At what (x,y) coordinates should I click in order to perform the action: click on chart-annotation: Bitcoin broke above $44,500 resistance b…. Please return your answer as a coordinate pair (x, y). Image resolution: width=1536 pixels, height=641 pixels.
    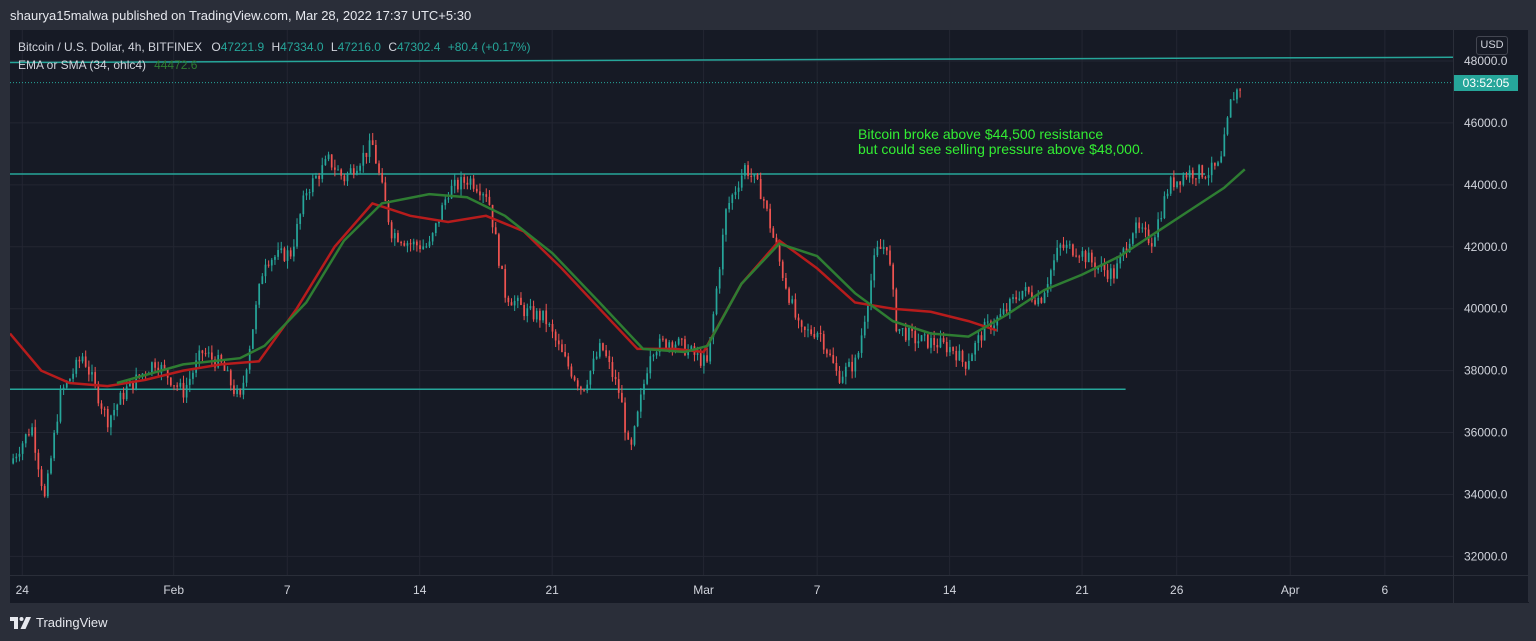
    Looking at the image, I should click on (1001, 142).